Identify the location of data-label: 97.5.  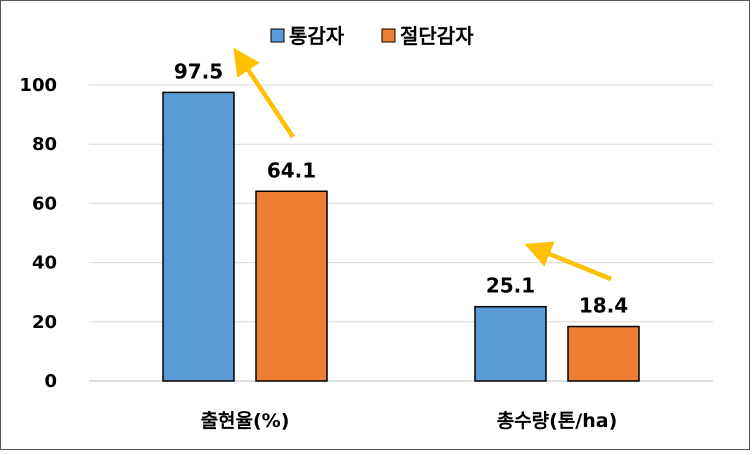
(198, 71).